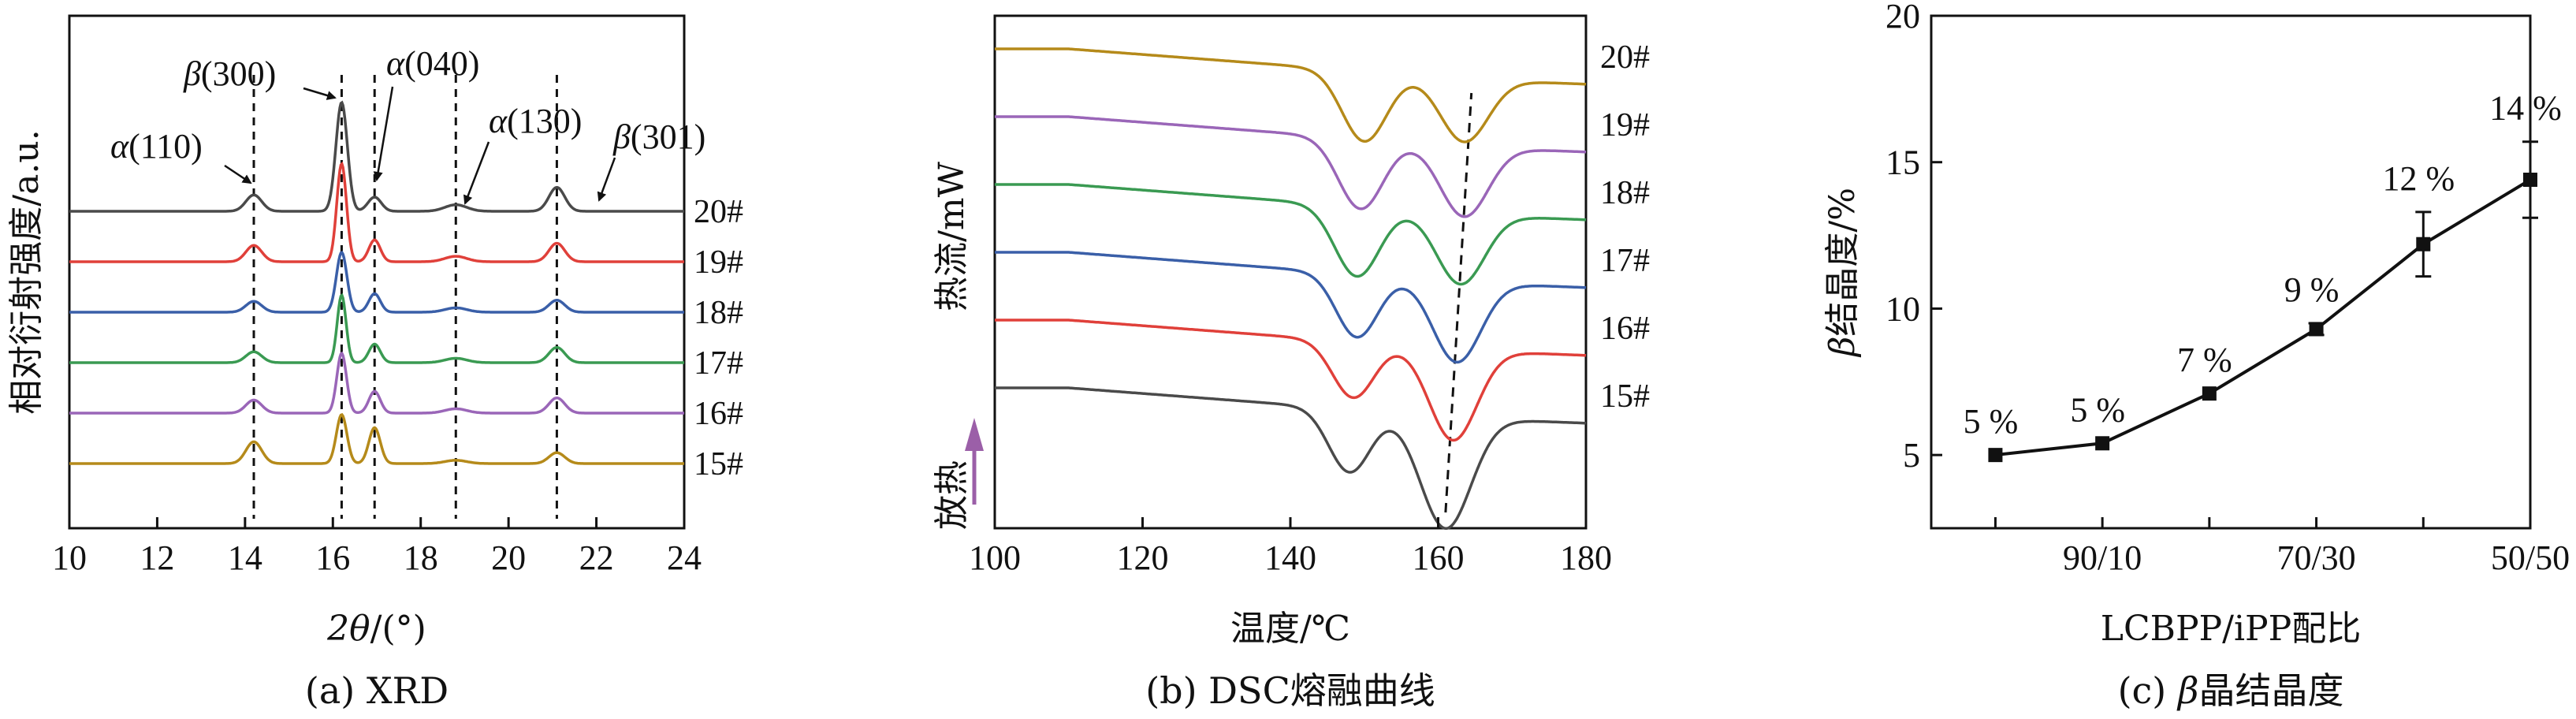  What do you see at coordinates (1991, 421) in the screenshot?
I see `c-point-label-0: 5 %` at bounding box center [1991, 421].